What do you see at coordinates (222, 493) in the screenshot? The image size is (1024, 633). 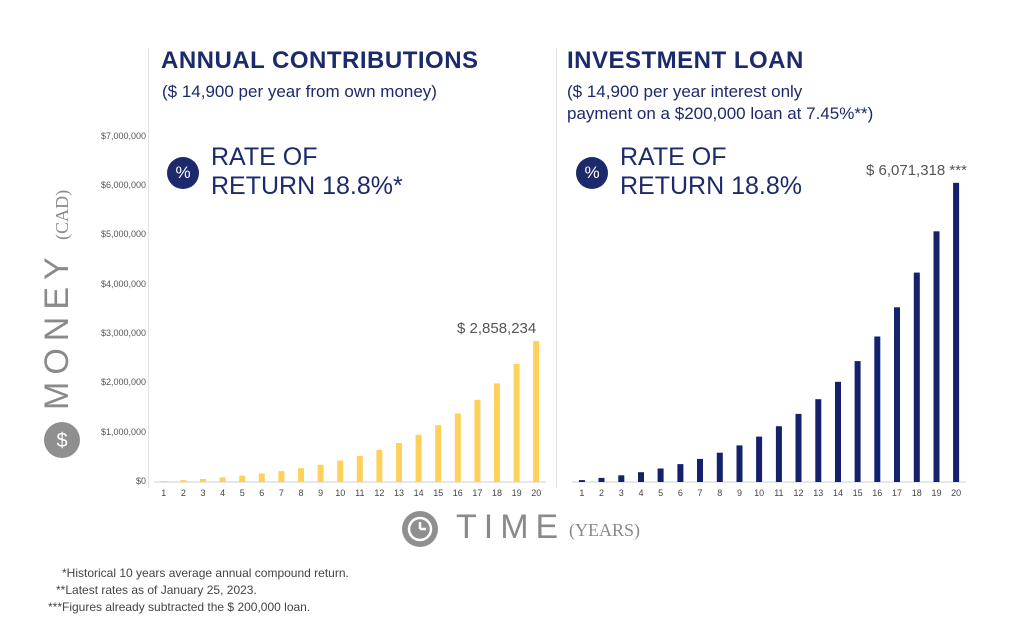 I see `left-x-tick-label: 4` at bounding box center [222, 493].